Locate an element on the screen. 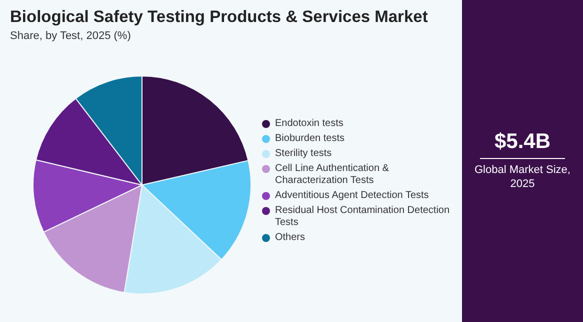  legend-label: Endotoxin tests is located at coordinates (309, 124).